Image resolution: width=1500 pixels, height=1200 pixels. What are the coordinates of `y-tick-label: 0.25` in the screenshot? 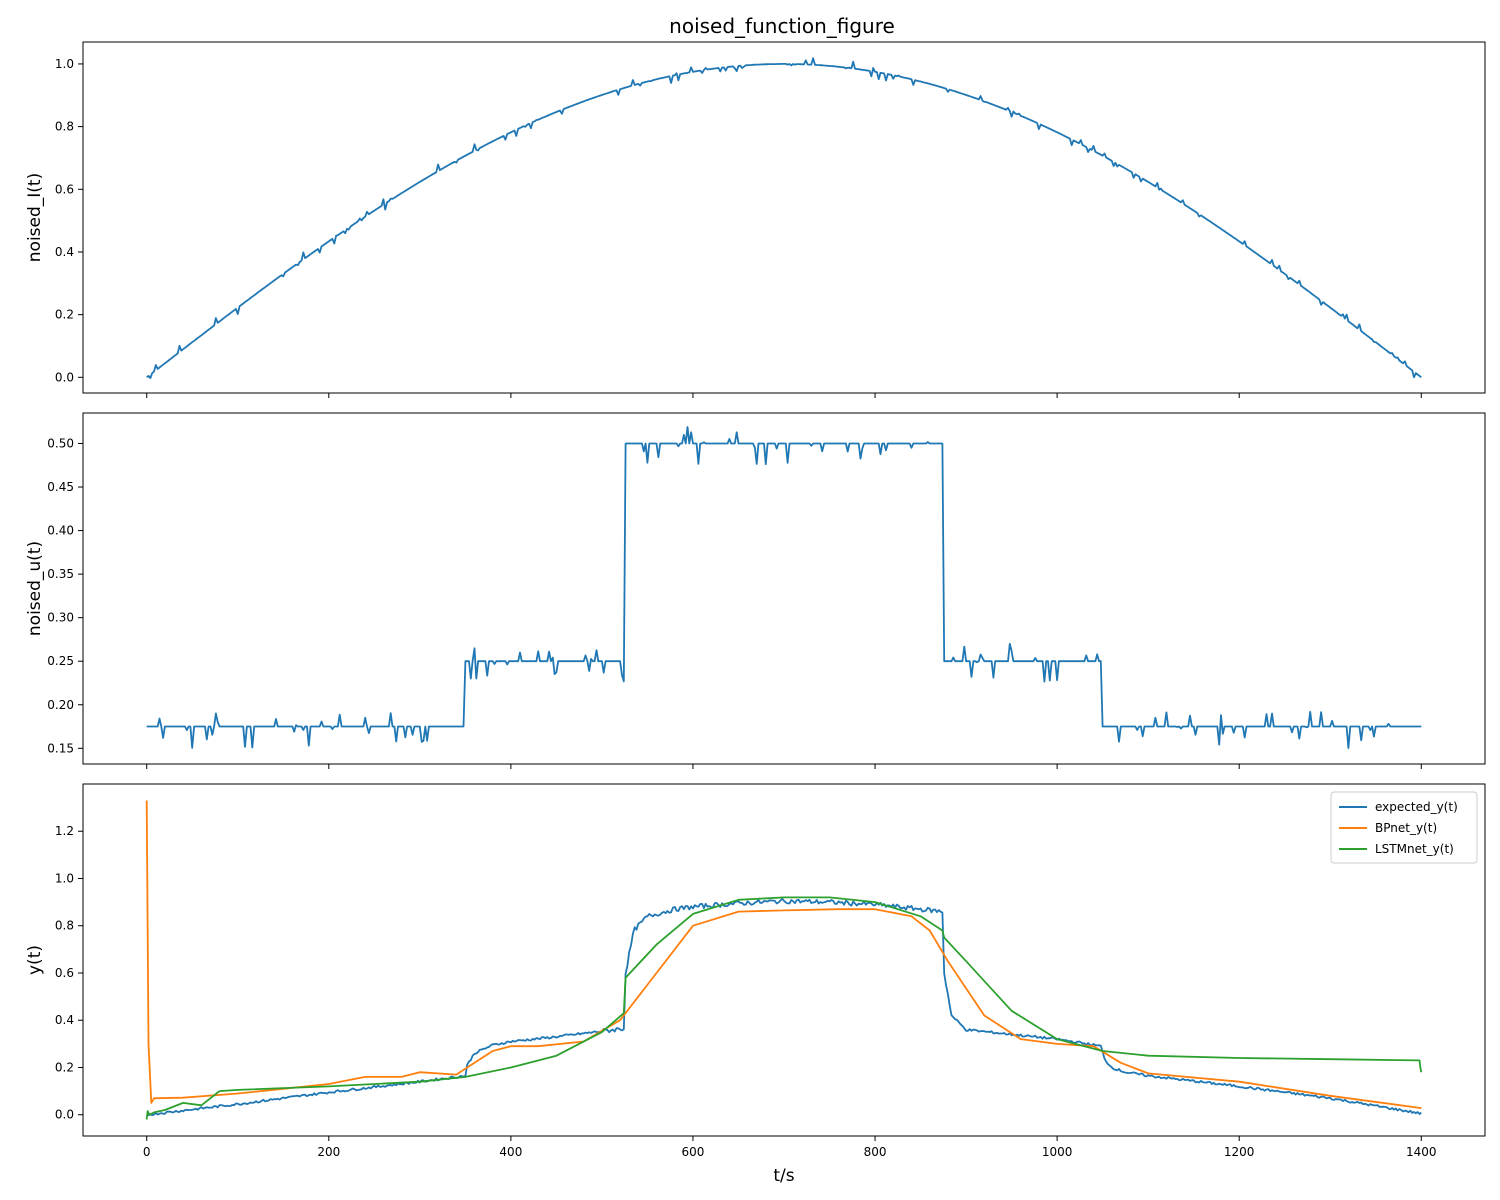 It's located at (60, 661).